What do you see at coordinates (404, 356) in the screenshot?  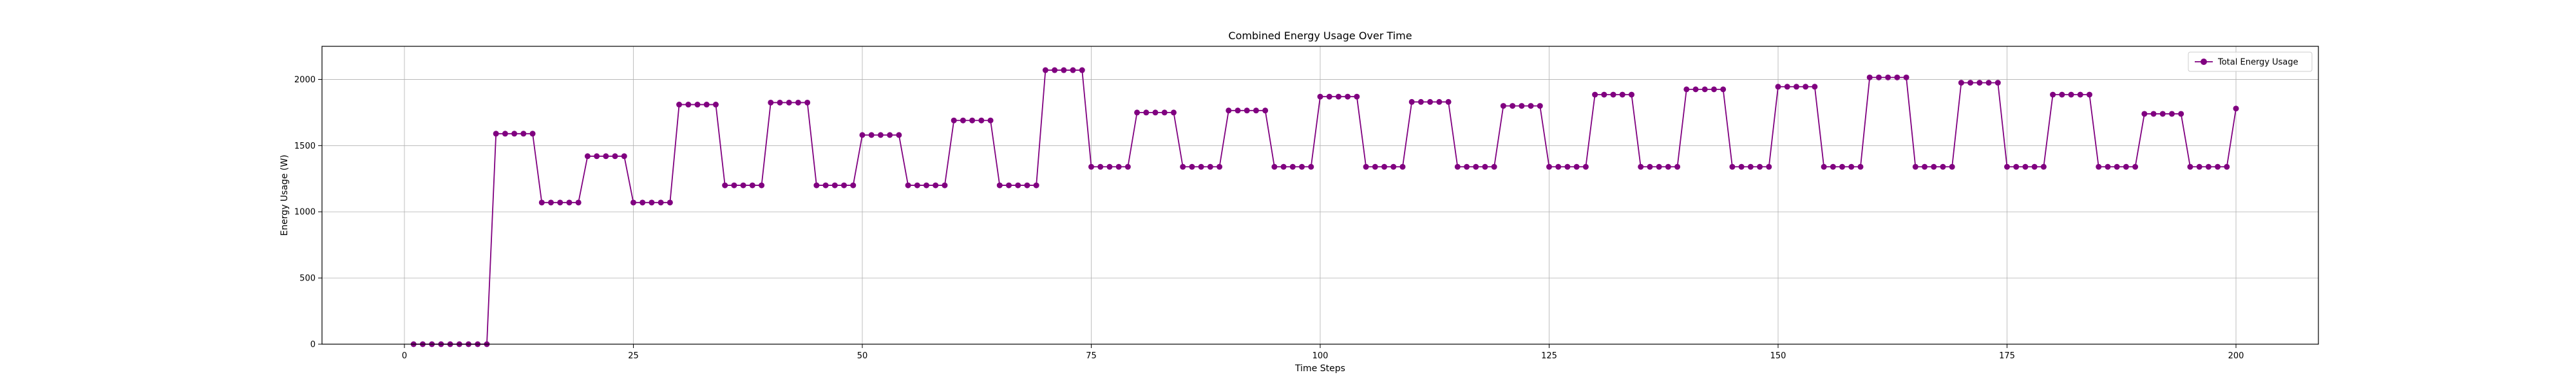 I see `x-tick-label: 0` at bounding box center [404, 356].